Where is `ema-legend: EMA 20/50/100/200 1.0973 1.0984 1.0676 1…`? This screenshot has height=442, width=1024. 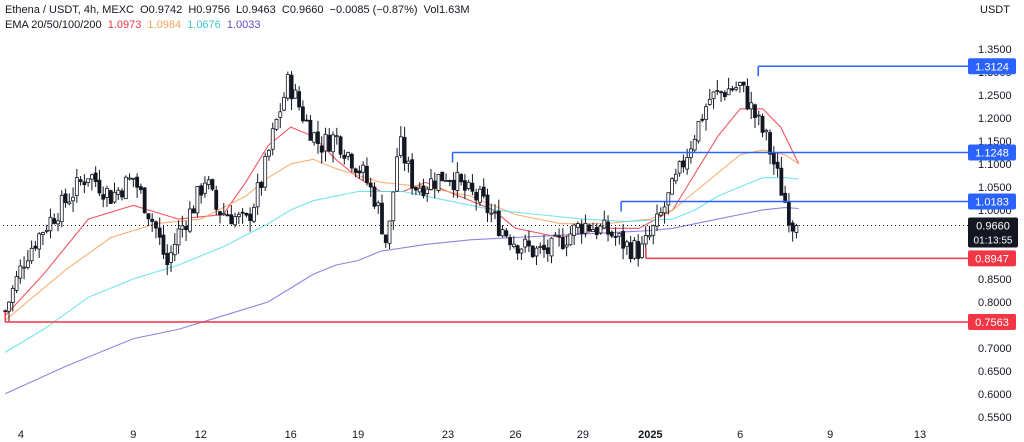 ema-legend: EMA 20/50/100/200 1.0973 1.0984 1.0676 1… is located at coordinates (134, 25).